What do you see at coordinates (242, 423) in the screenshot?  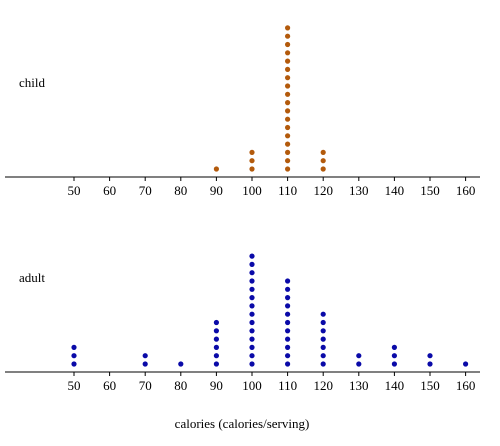 I see `x-axis-label: calories (calories/serving)` at bounding box center [242, 423].